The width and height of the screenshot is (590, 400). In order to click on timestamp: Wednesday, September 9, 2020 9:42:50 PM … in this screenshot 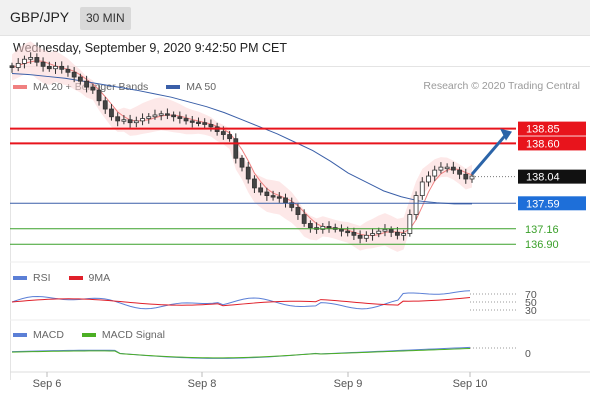, I will do `click(150, 48)`.